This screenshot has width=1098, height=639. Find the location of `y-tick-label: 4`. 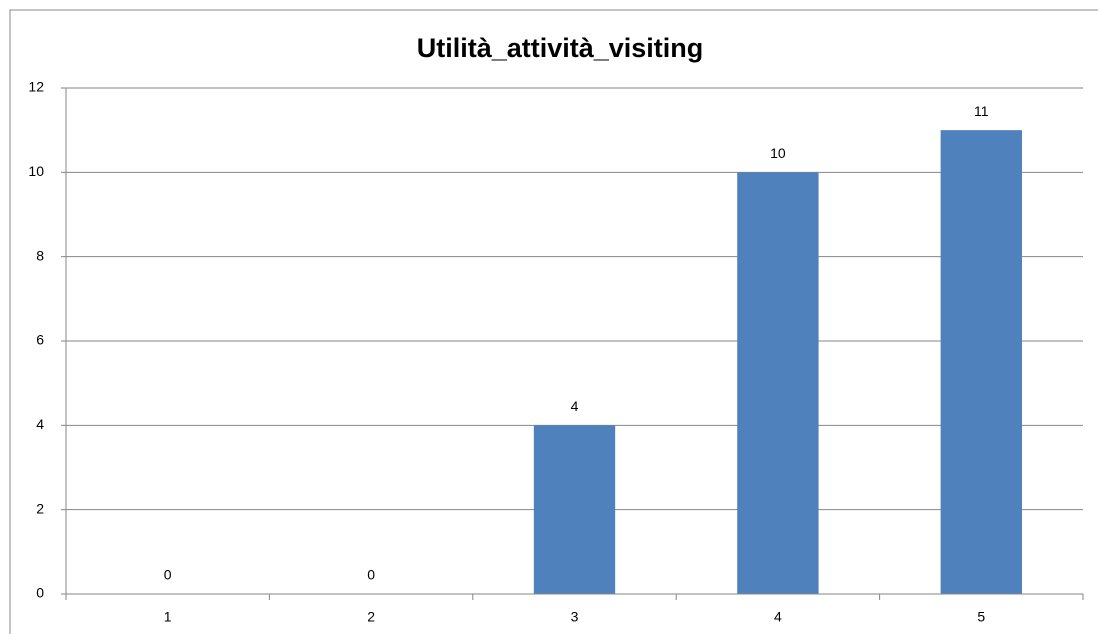

y-tick-label: 4 is located at coordinates (40, 424).